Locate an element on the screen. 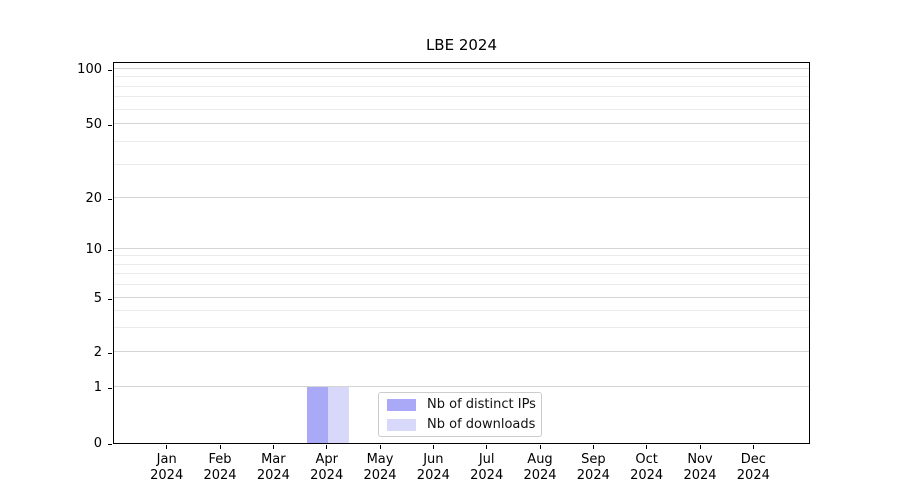  x-tick-month: Feb is located at coordinates (220, 459).